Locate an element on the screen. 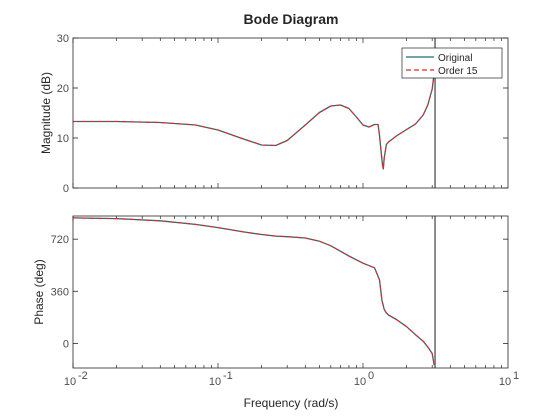 This screenshot has height=420, width=560. y-tick-label: 10 is located at coordinates (63, 139).